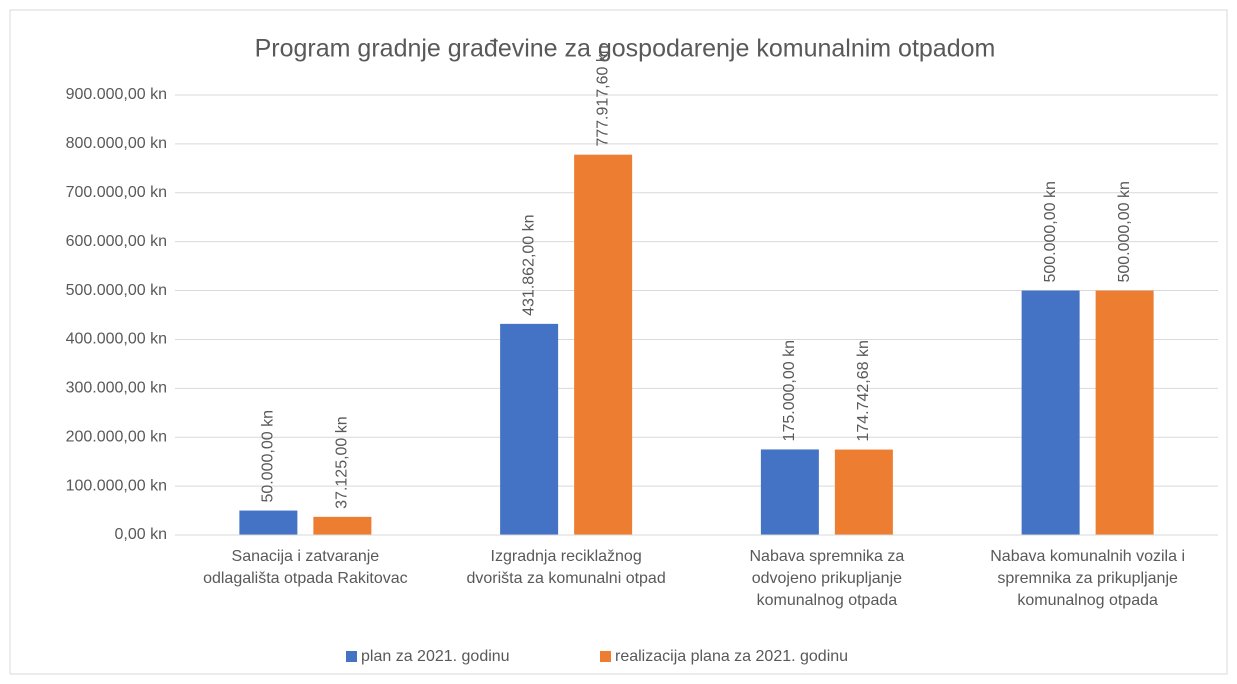  I want to click on y-tick-label: 300.000,00 kn, so click(116, 388).